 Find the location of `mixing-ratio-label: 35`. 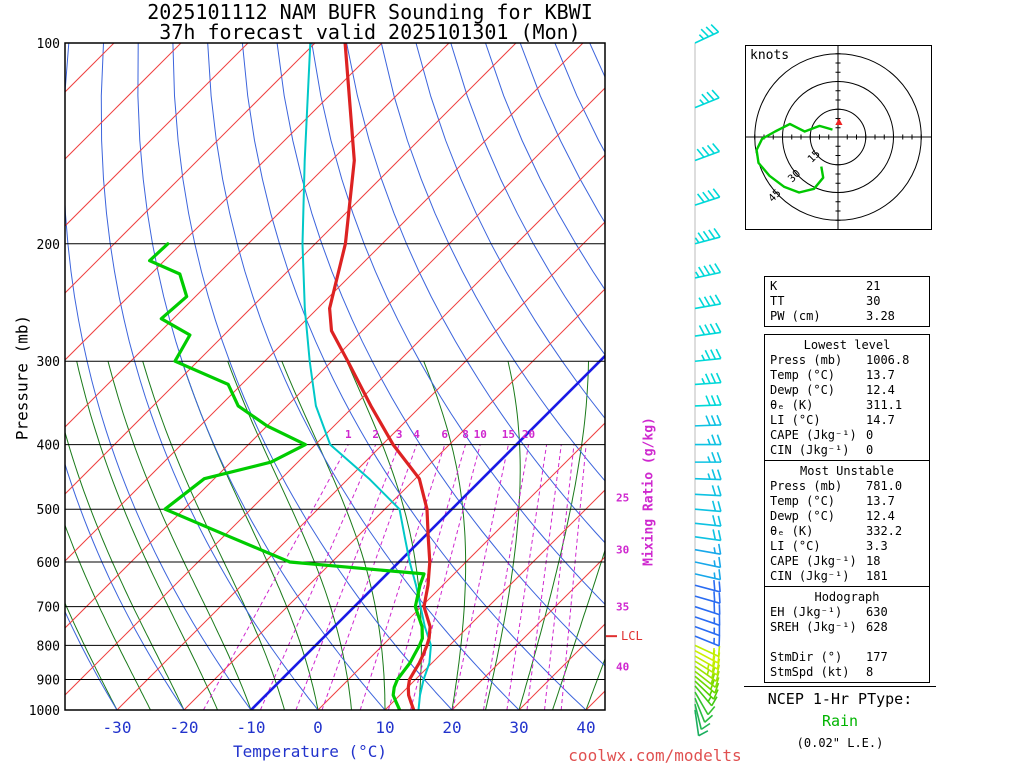

mixing-ratio-label: 35 is located at coordinates (622, 607).